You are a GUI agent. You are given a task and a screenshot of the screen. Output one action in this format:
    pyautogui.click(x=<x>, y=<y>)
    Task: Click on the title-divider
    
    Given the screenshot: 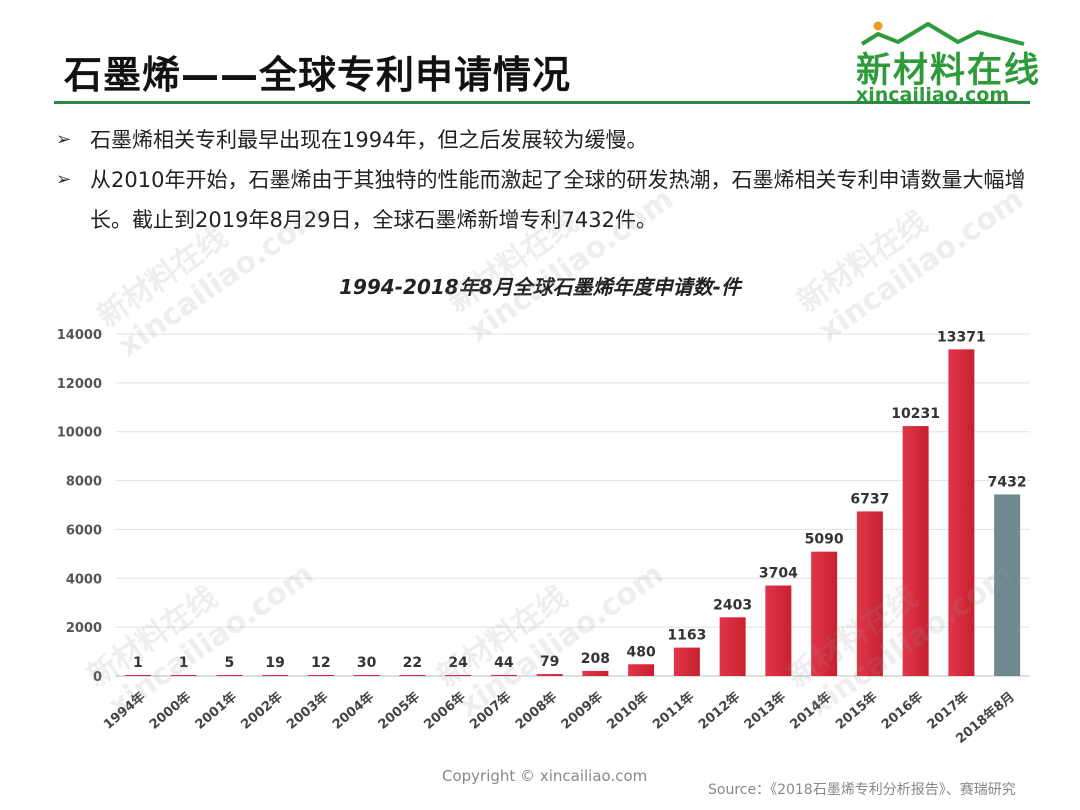 What is the action you would take?
    pyautogui.click(x=542, y=102)
    